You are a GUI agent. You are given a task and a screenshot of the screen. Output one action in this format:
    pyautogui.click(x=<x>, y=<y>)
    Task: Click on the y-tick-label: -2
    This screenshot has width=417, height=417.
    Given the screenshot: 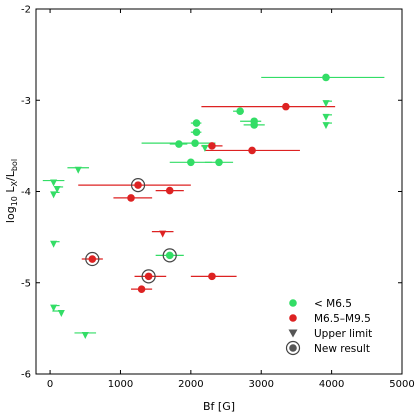 What is the action you would take?
    pyautogui.click(x=26, y=10)
    